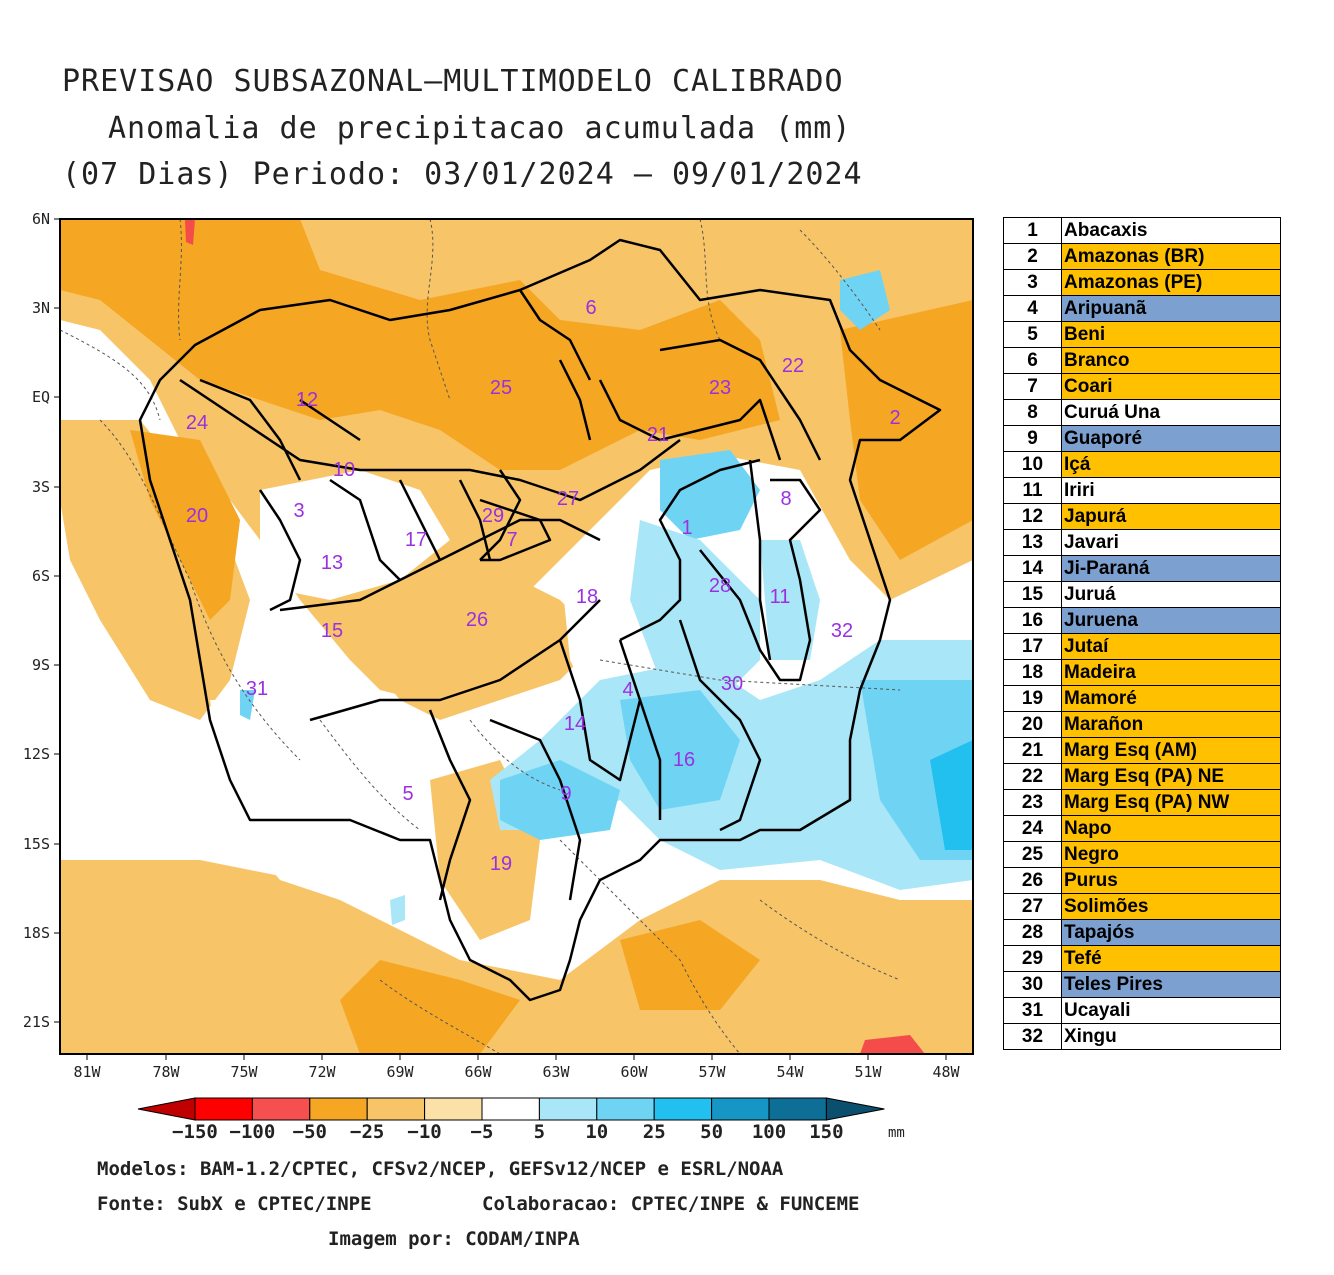 This screenshot has width=1334, height=1275. I want to click on legend-basin-name: Jutaí, so click(1171, 646).